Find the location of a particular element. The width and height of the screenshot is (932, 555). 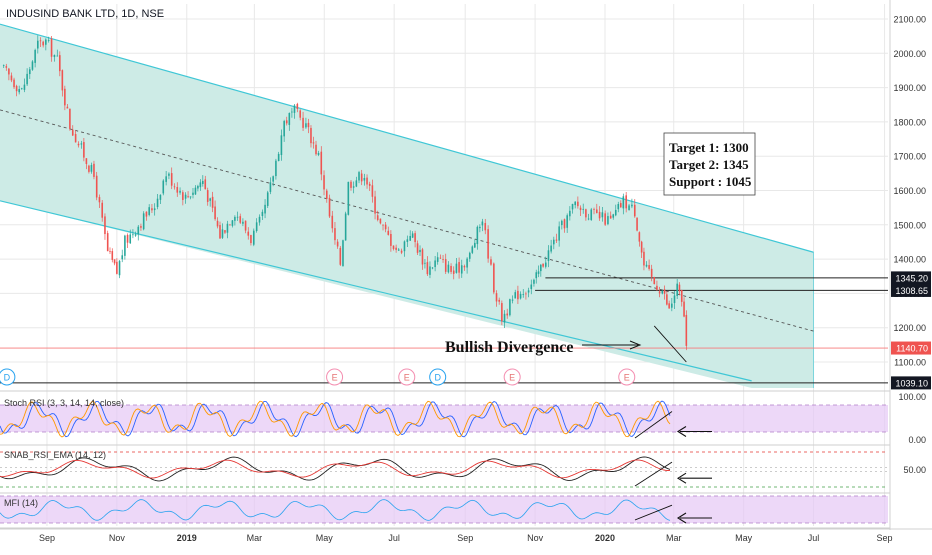

price-tick-label: 1200.00 is located at coordinates (909, 328).